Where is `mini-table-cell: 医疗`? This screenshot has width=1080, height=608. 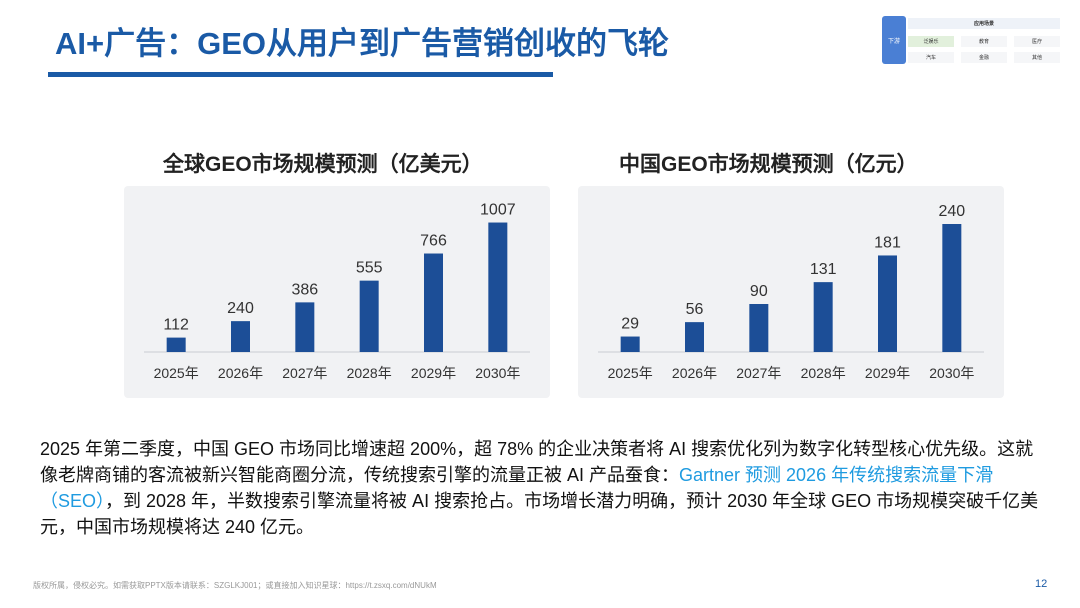
mini-table-cell: 医疗 is located at coordinates (1037, 41).